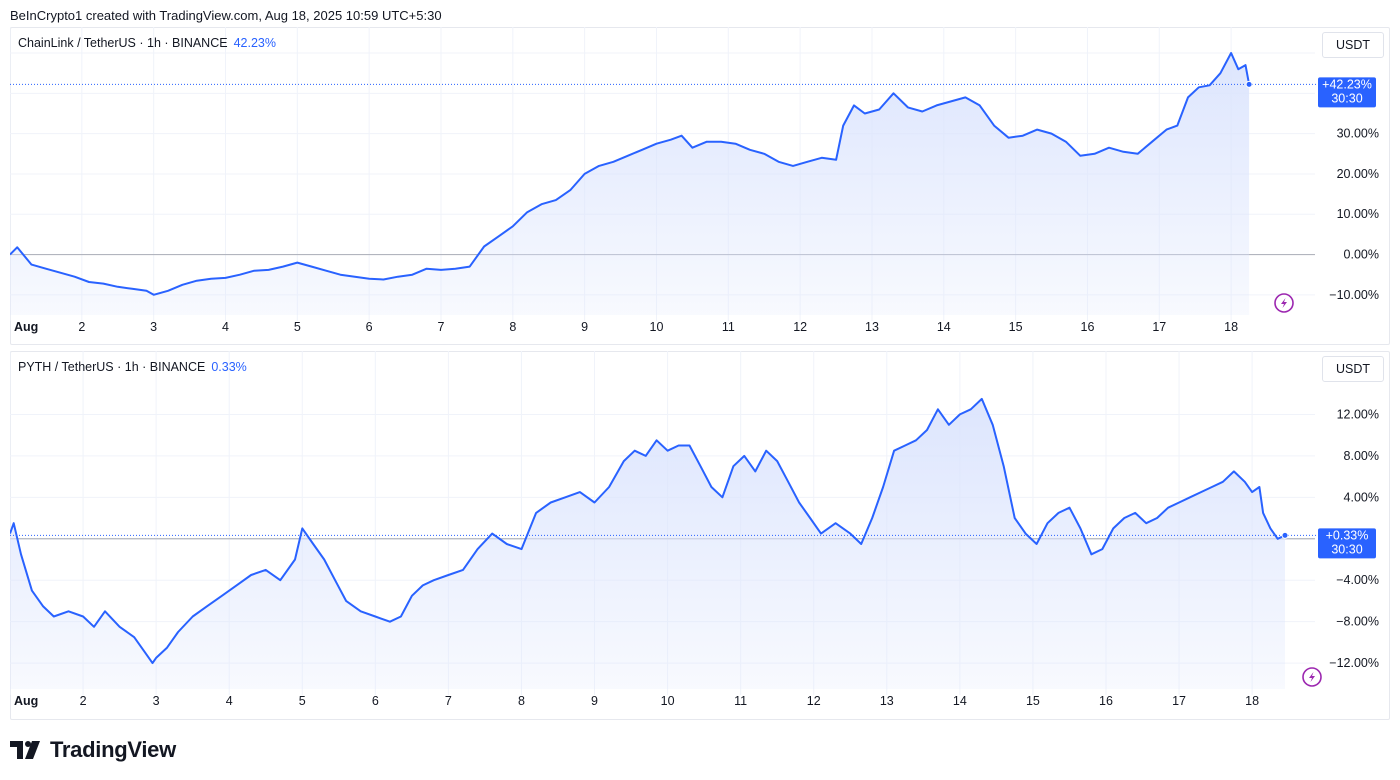 The height and width of the screenshot is (780, 1400). What do you see at coordinates (1347, 84) in the screenshot?
I see `last-price-label: +42.23%` at bounding box center [1347, 84].